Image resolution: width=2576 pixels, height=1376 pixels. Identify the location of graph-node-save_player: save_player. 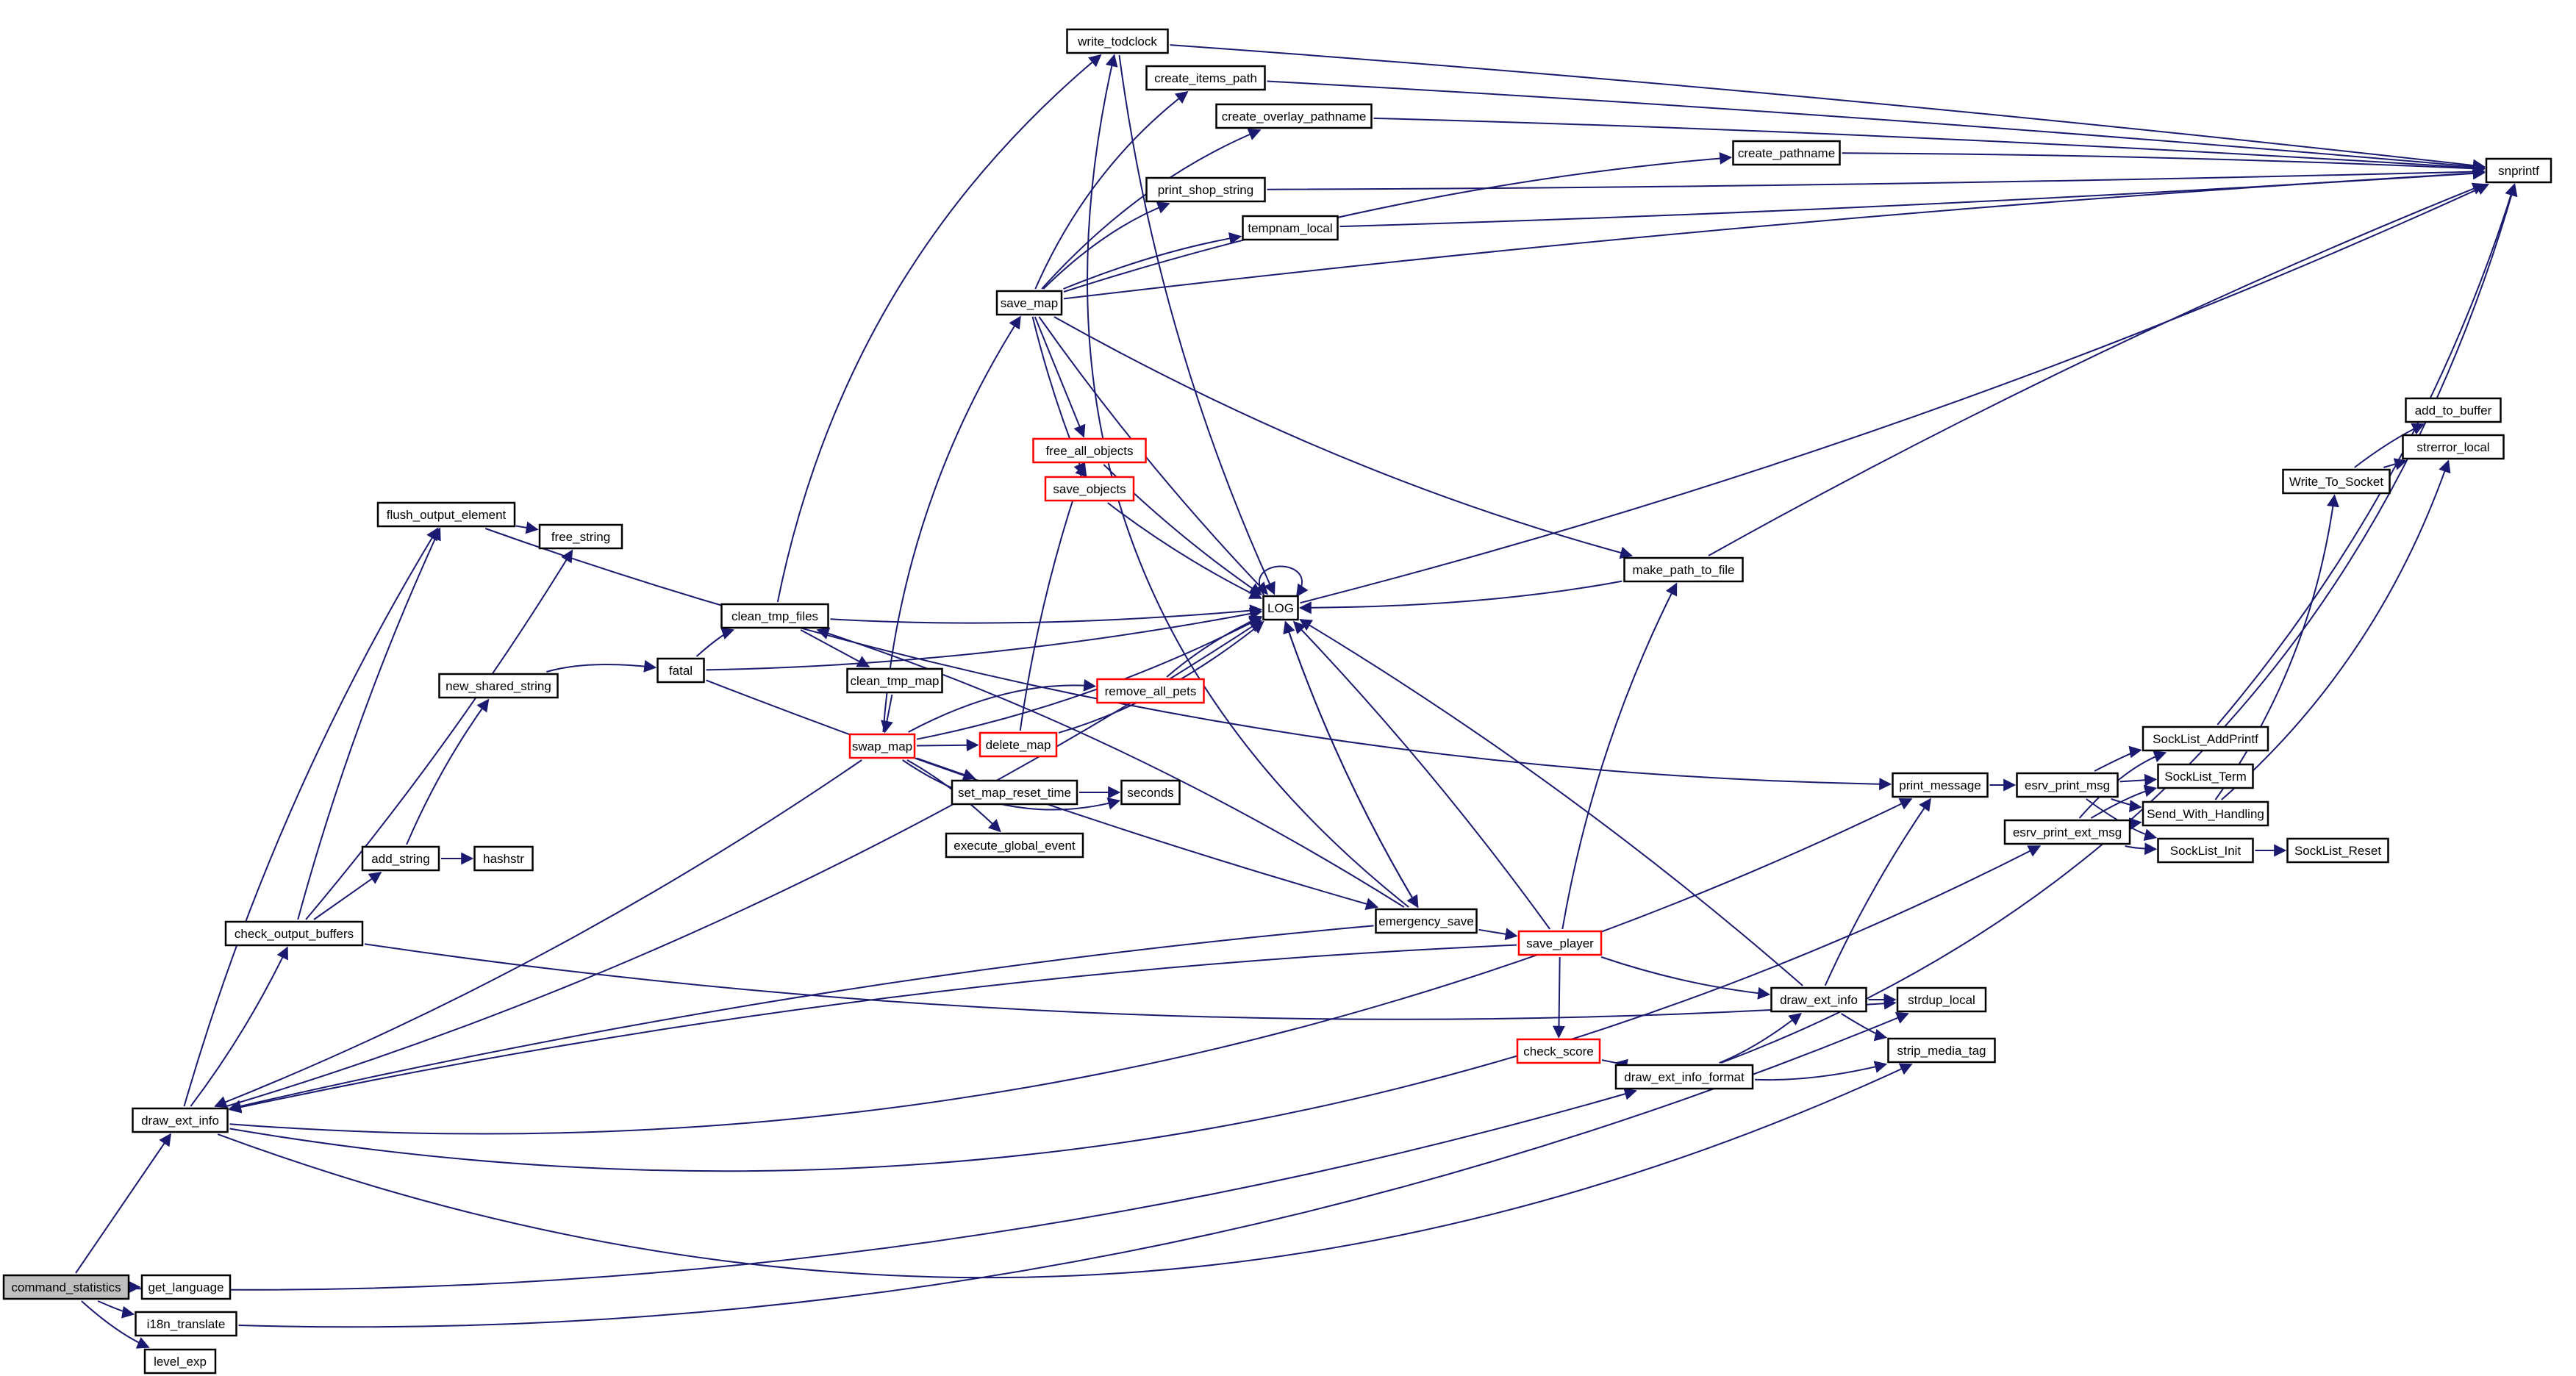
(1560, 943).